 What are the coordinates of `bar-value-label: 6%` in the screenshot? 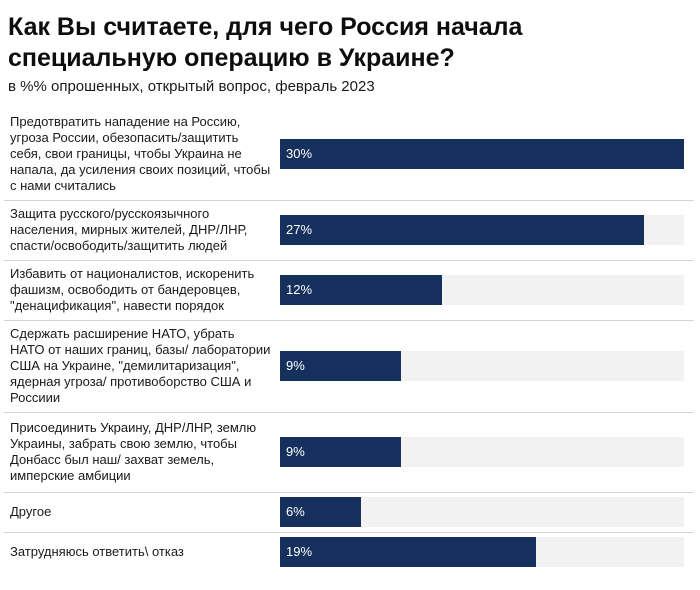 It's located at (295, 511).